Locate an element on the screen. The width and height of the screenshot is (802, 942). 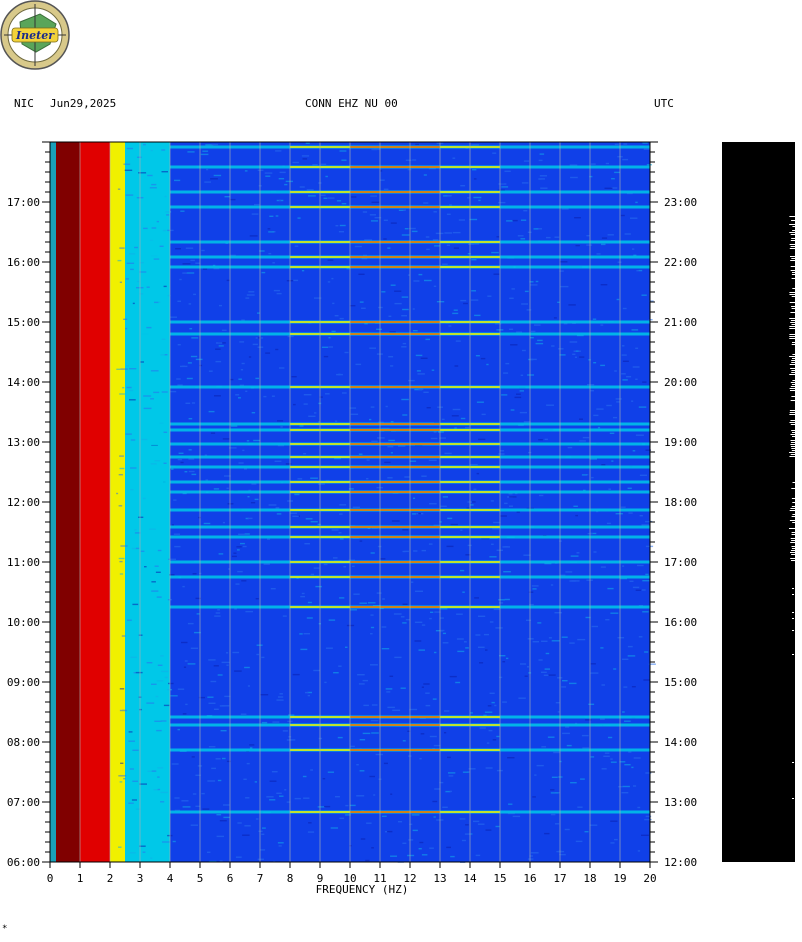
x-tick-label: 13 is located at coordinates (439, 878).